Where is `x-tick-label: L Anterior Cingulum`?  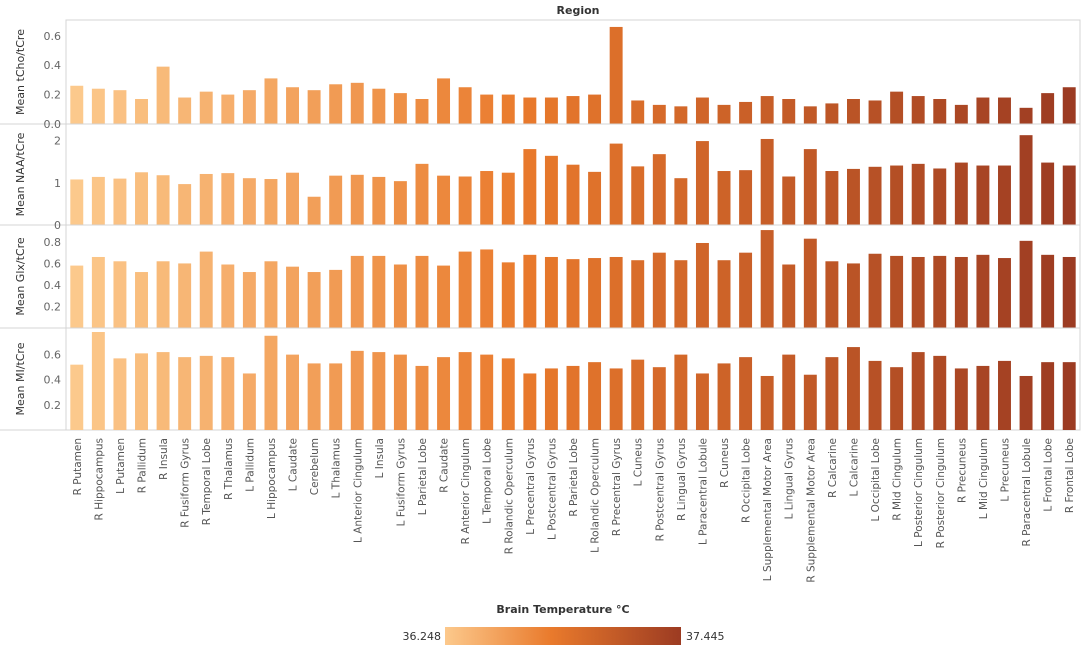
x-tick-label: L Anterior Cingulum is located at coordinates (358, 490).